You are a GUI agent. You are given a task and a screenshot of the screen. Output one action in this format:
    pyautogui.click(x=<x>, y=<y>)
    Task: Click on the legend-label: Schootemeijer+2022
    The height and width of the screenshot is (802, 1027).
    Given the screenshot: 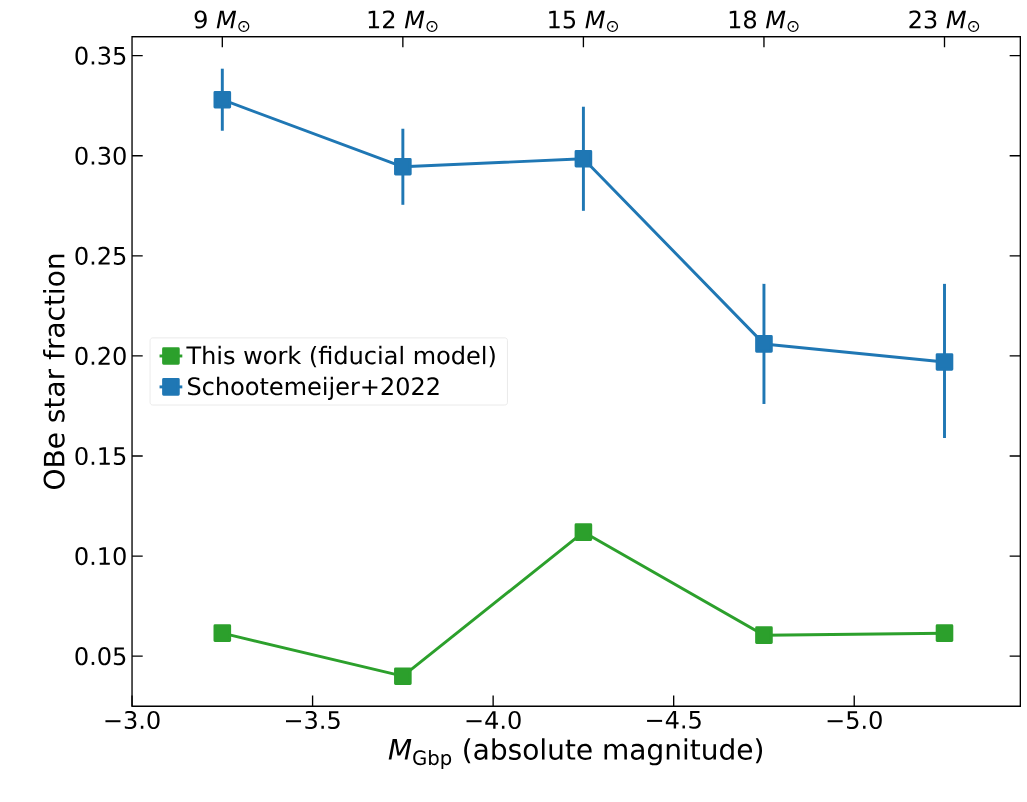 What is the action you would take?
    pyautogui.click(x=313, y=388)
    